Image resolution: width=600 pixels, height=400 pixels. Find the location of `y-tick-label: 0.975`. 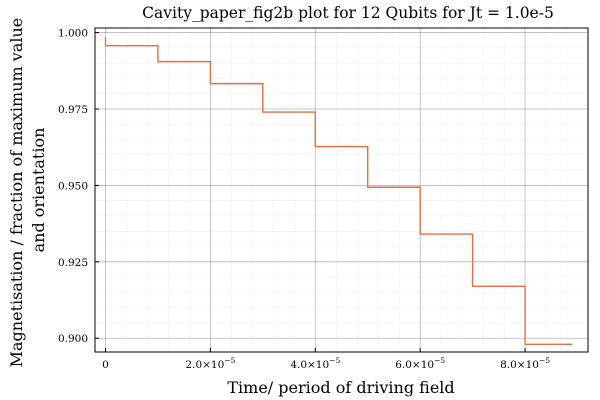

y-tick-label: 0.975 is located at coordinates (73, 110).